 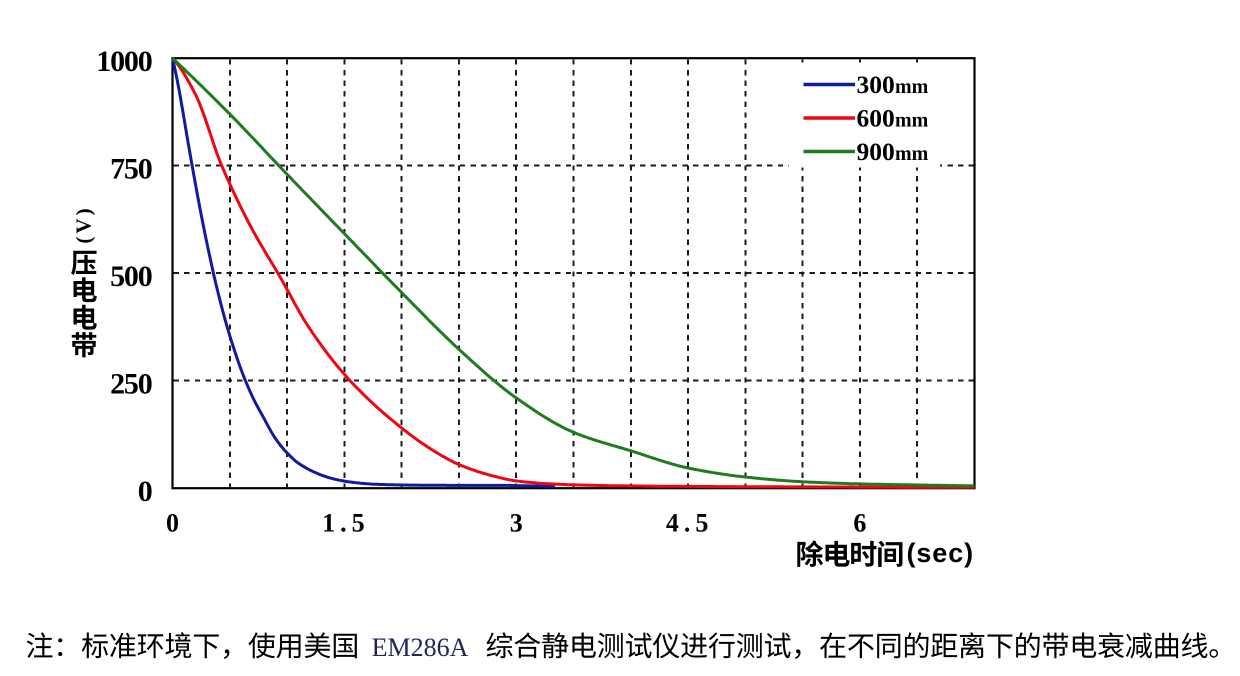 I want to click on svg-text: EM286A, so click(x=420, y=647).